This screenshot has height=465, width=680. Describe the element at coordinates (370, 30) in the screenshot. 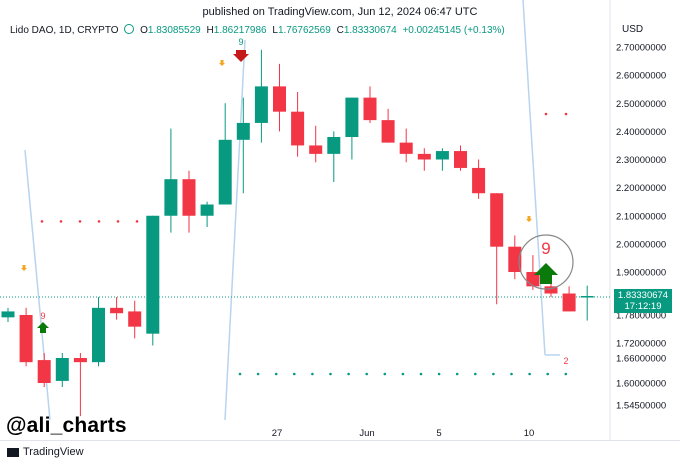

I see `close-value: 1.83330674` at that location.